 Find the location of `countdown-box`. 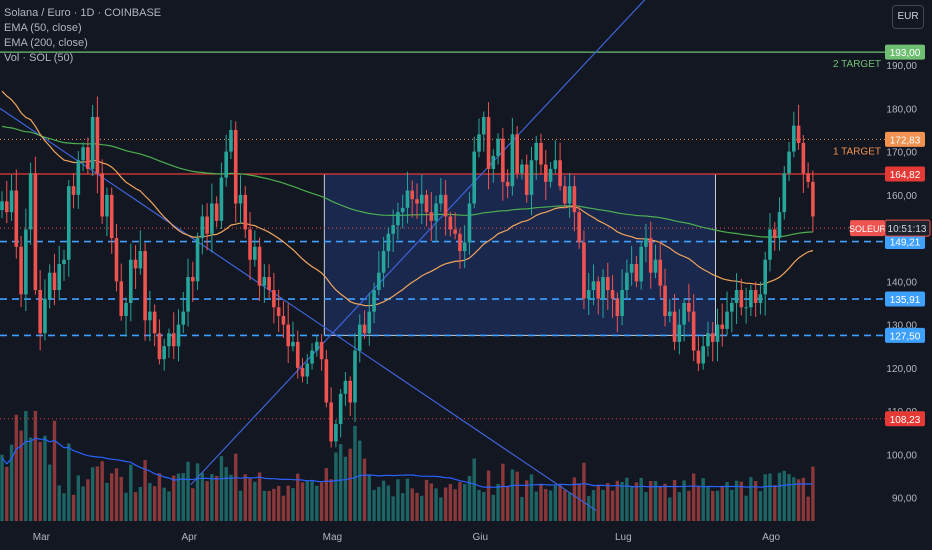

countdown-box is located at coordinates (907, 228).